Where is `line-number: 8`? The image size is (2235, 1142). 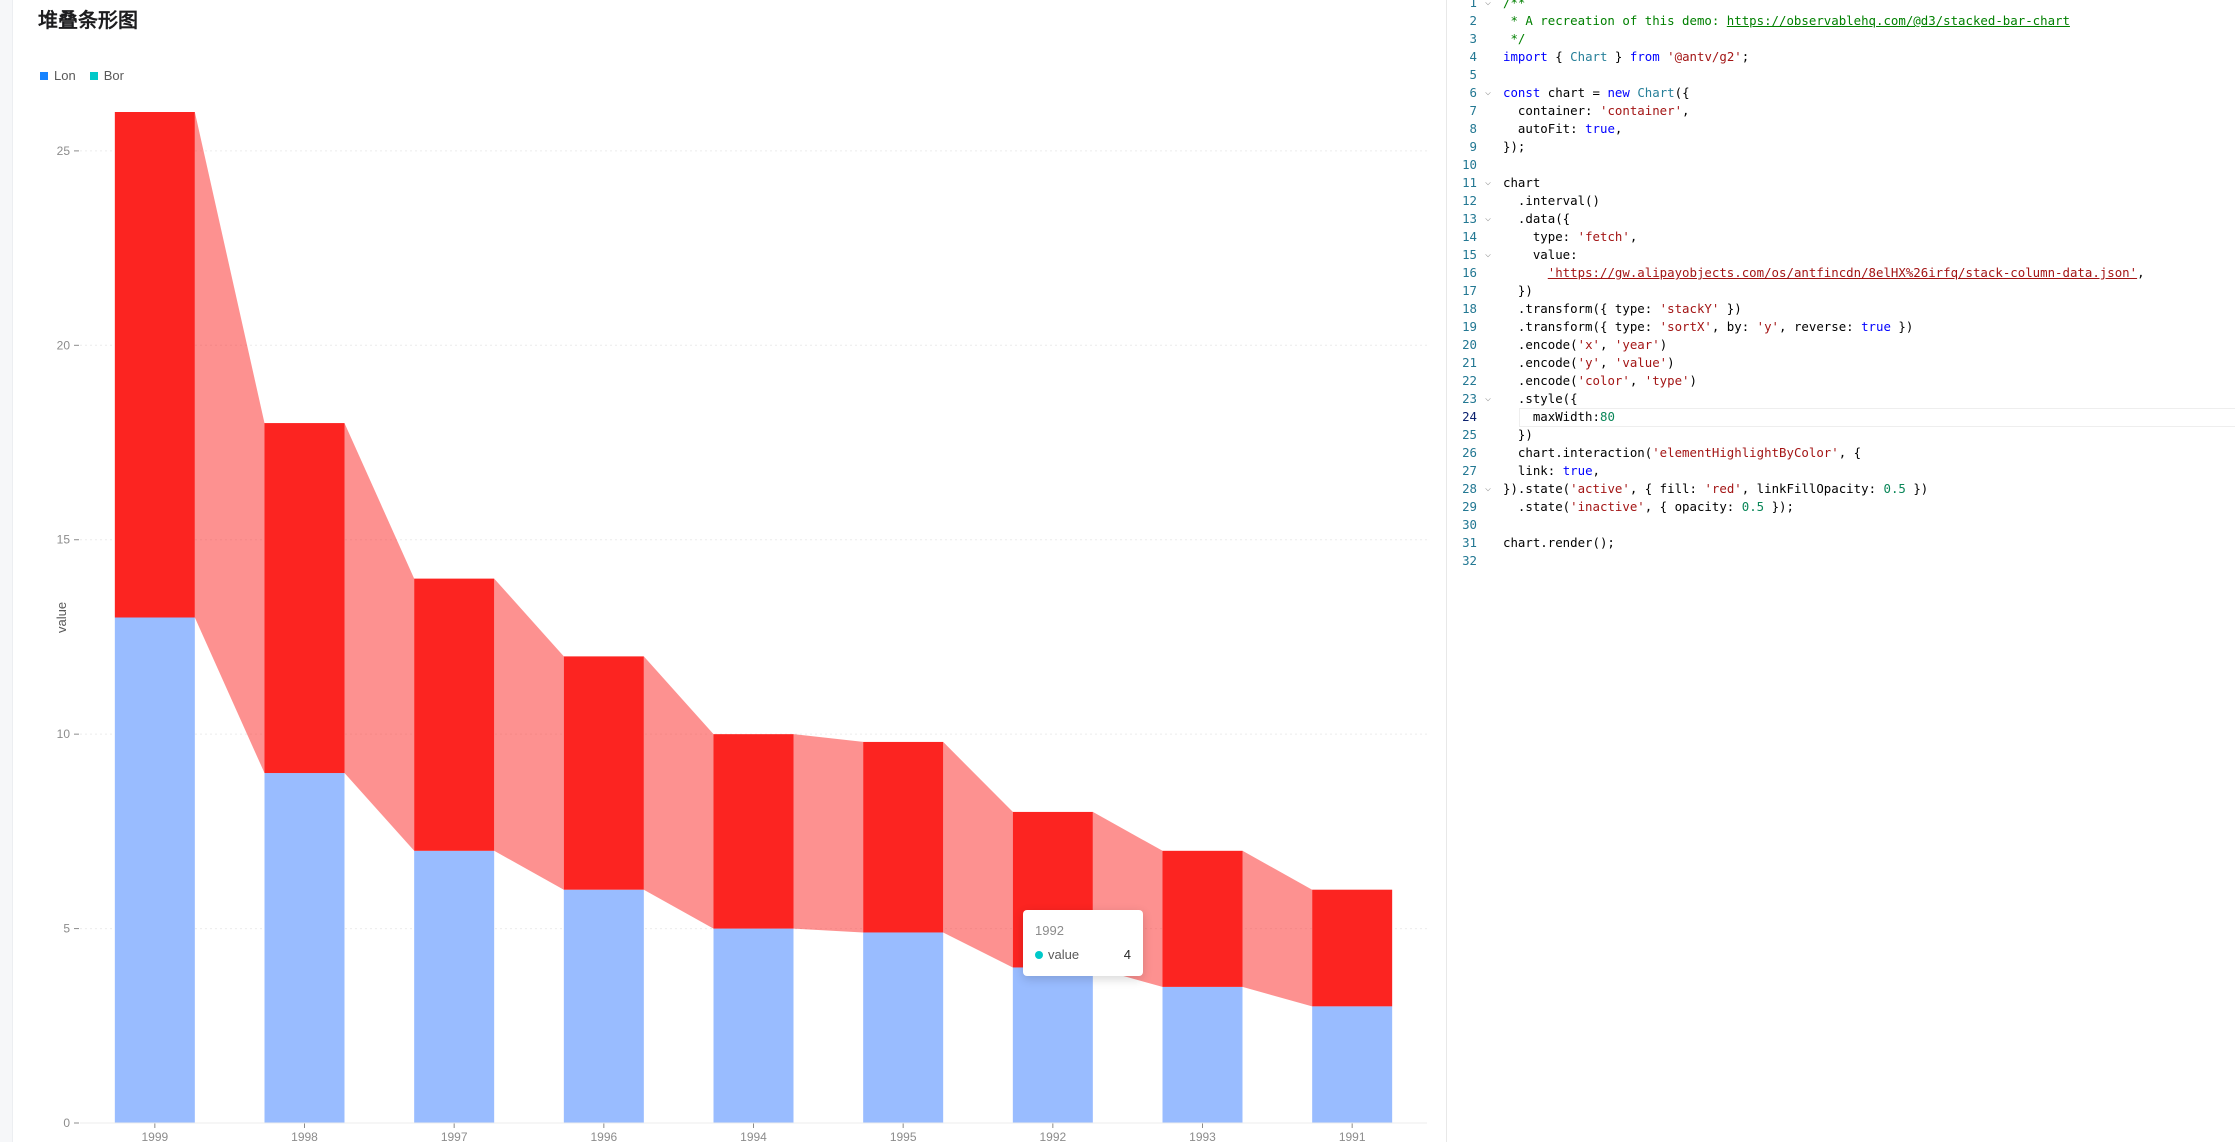 line-number: 8 is located at coordinates (1473, 128).